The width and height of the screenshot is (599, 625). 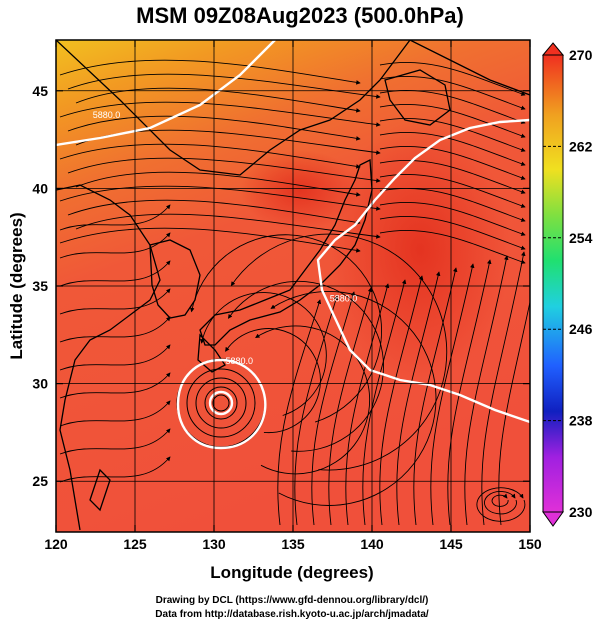 I want to click on colorbar-min-arrow, so click(x=553, y=519).